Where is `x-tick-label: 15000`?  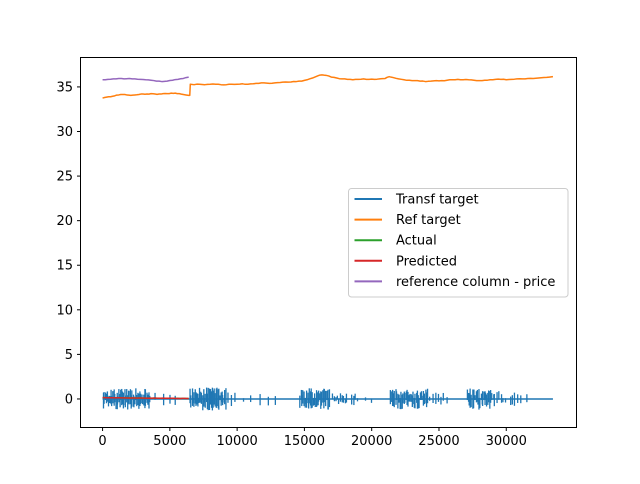
x-tick-label: 15000 is located at coordinates (304, 441).